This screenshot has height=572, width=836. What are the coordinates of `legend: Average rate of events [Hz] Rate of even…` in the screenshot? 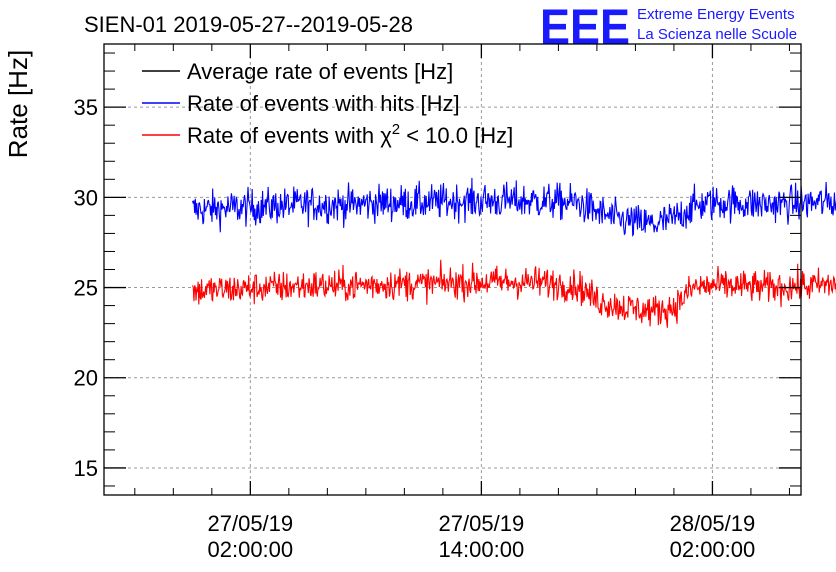 It's located at (327, 103).